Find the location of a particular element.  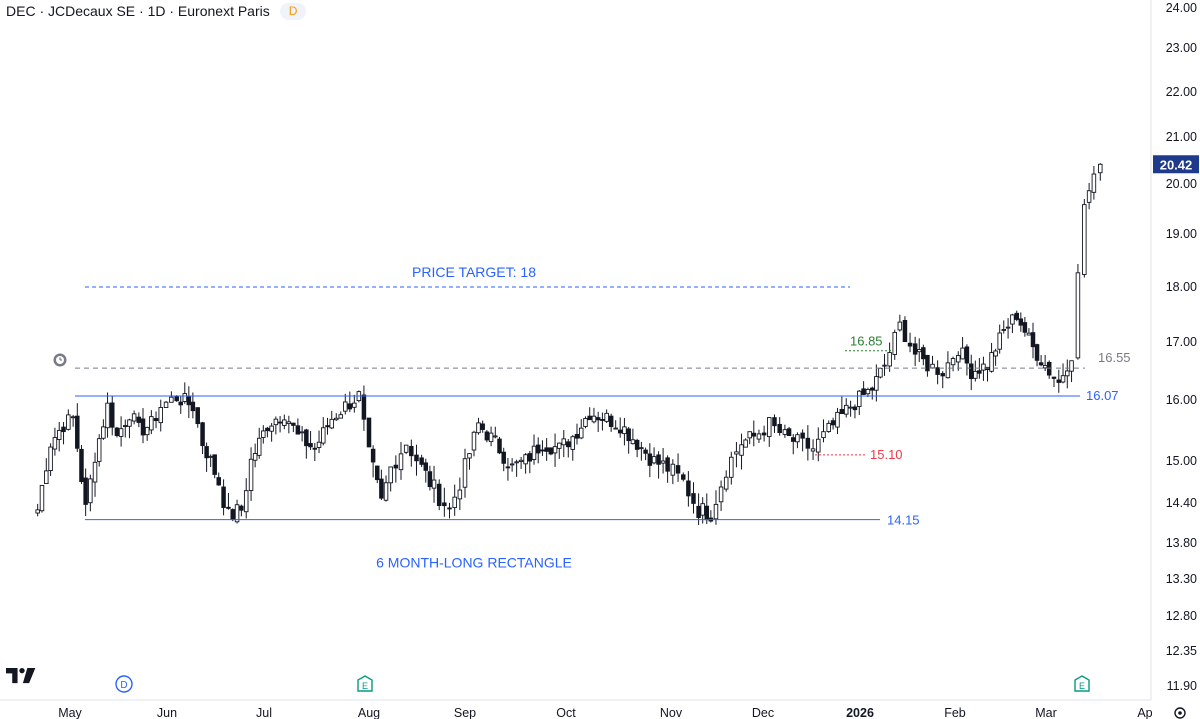

settings-gear-icon is located at coordinates (1180, 713).